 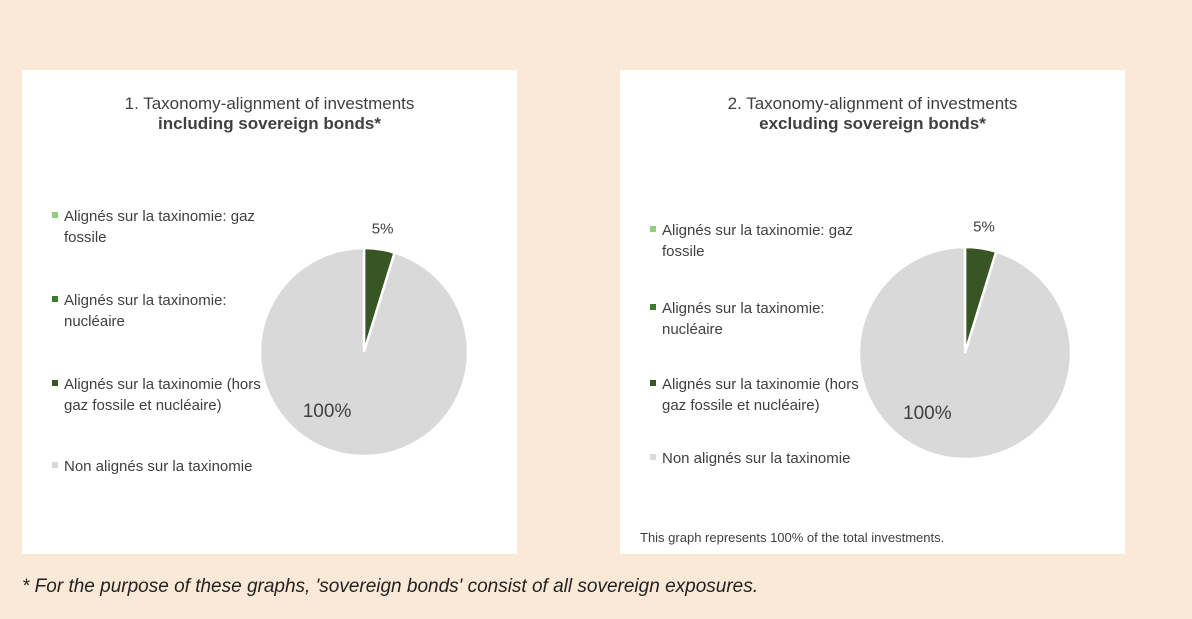 I want to click on title-line: 1. Taxonomy-alignment of investments, so click(x=269, y=103).